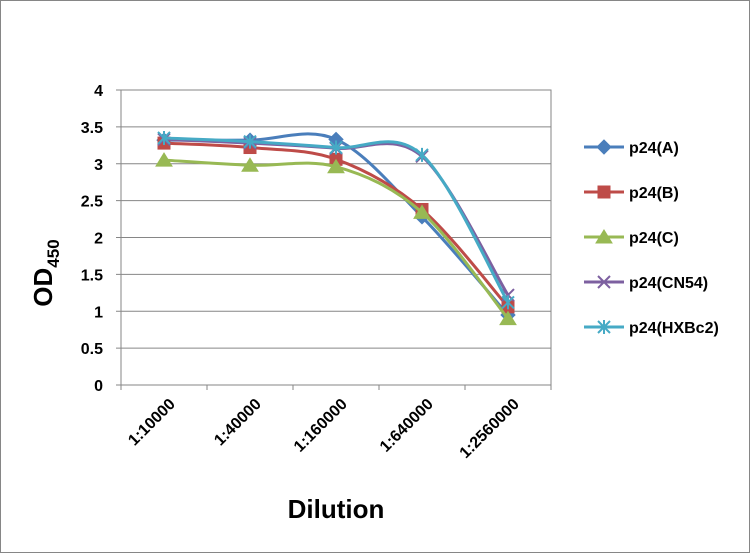 This screenshot has height=557, width=750. What do you see at coordinates (92, 128) in the screenshot?
I see `y-tick-label: 3.5` at bounding box center [92, 128].